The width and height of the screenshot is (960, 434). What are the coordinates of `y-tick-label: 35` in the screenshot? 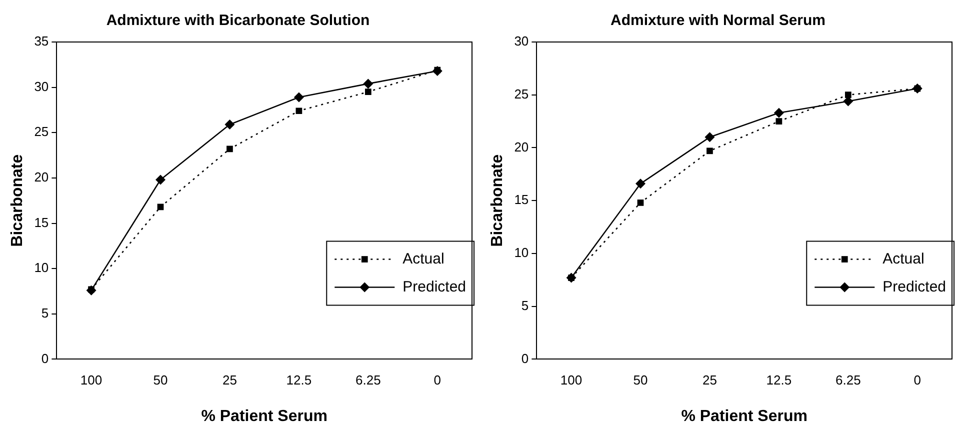 It's located at (41, 41).